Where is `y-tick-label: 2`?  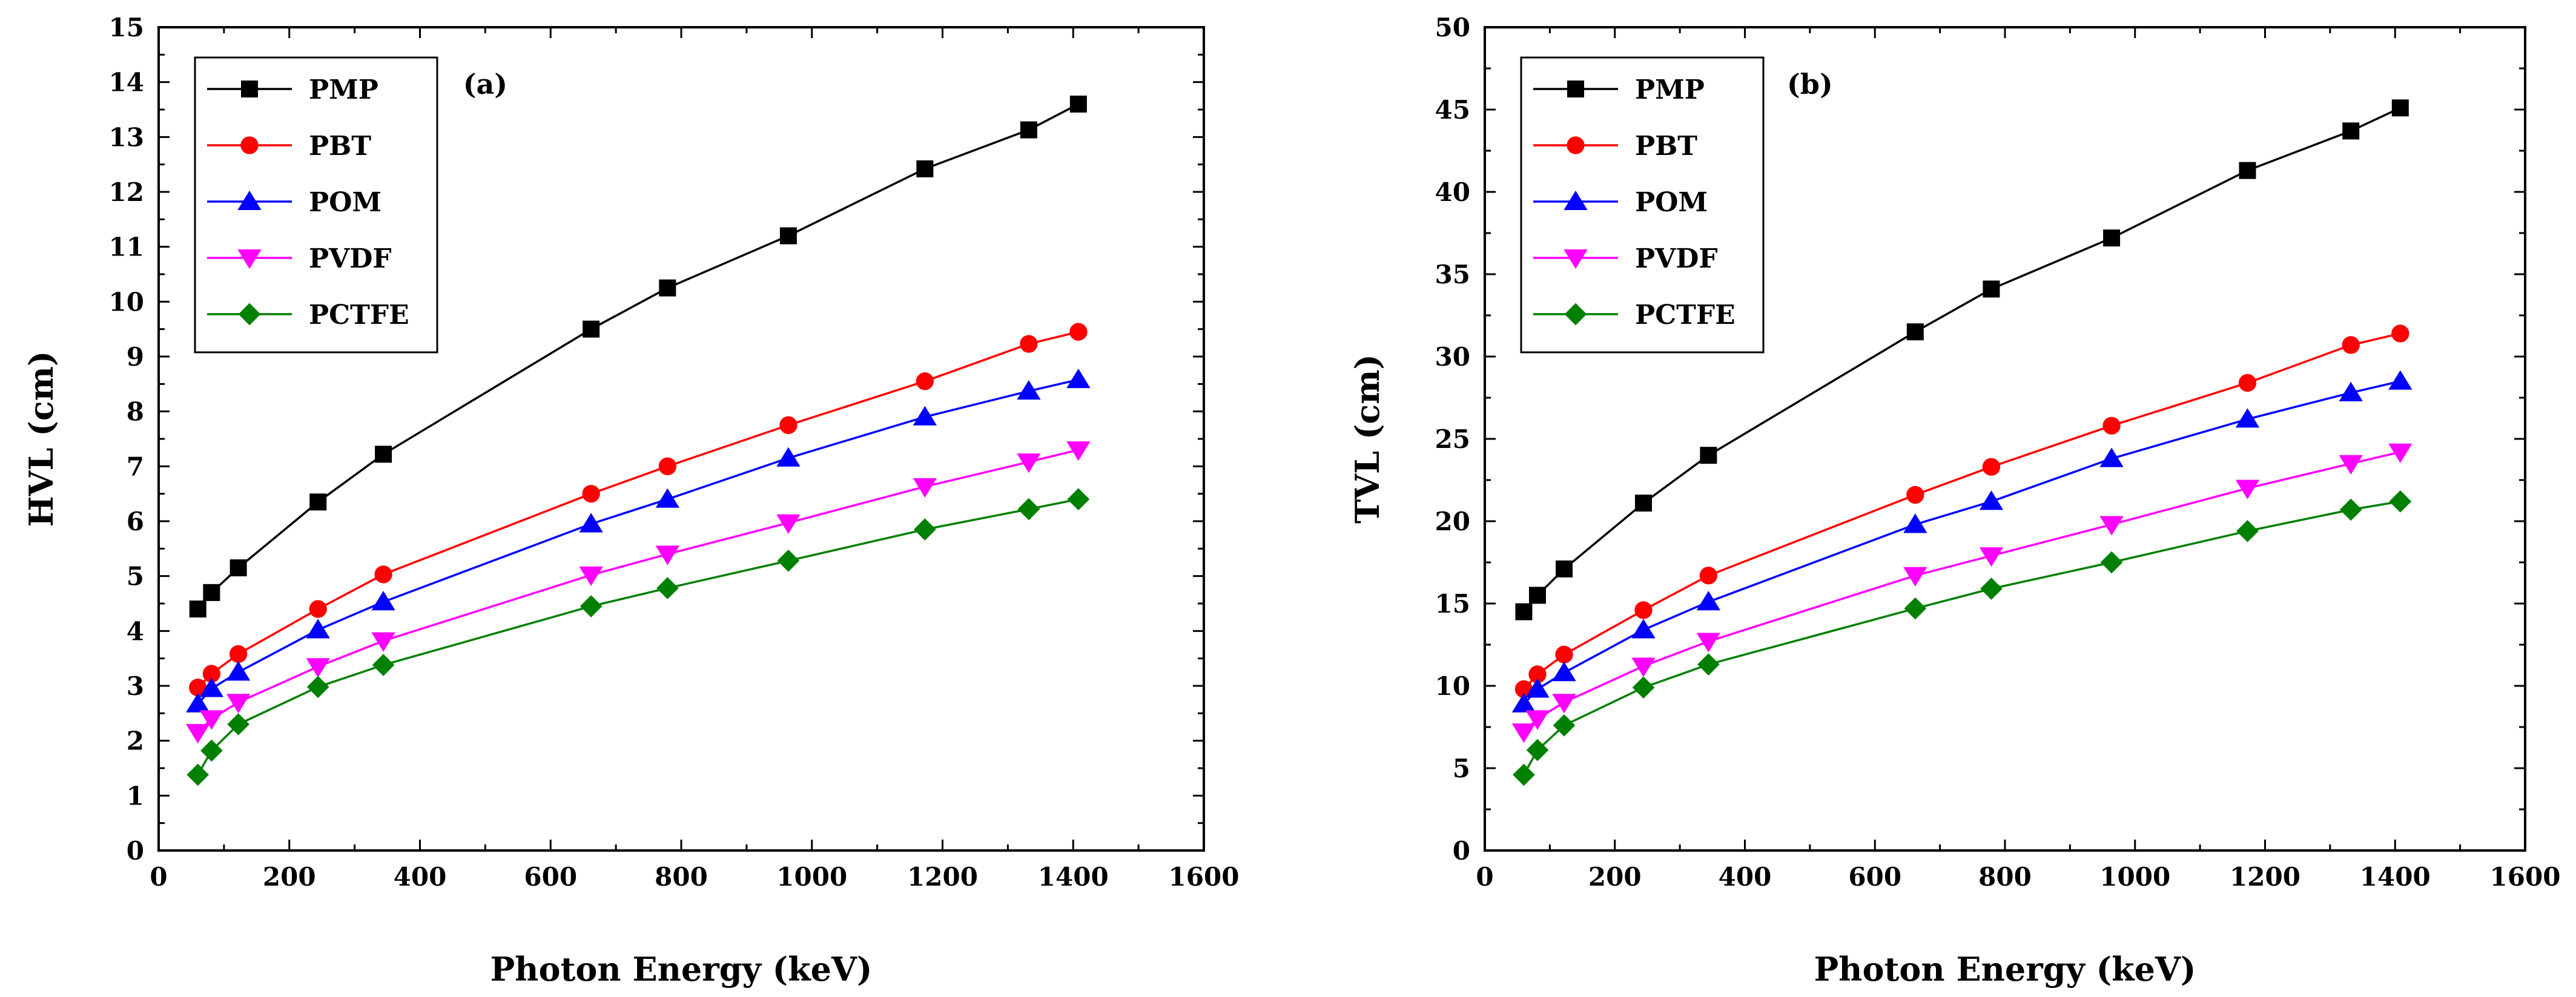
y-tick-label: 2 is located at coordinates (135, 741).